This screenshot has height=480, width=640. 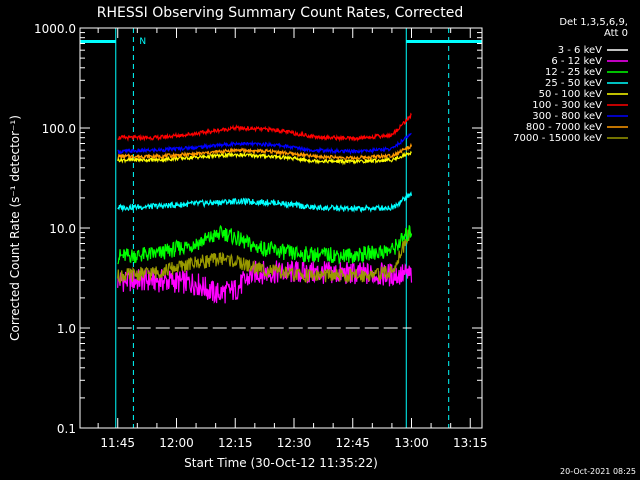 I want to click on x-tick-label: 13:00, so click(x=411, y=443).